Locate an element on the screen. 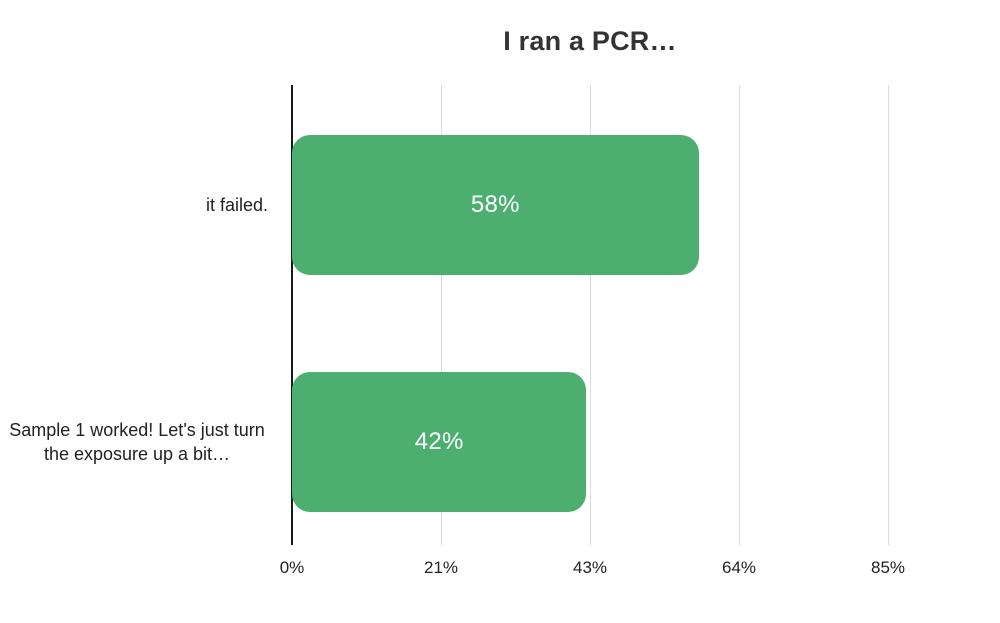 This screenshot has height=623, width=1000. bar-row: 58% is located at coordinates (590, 205).